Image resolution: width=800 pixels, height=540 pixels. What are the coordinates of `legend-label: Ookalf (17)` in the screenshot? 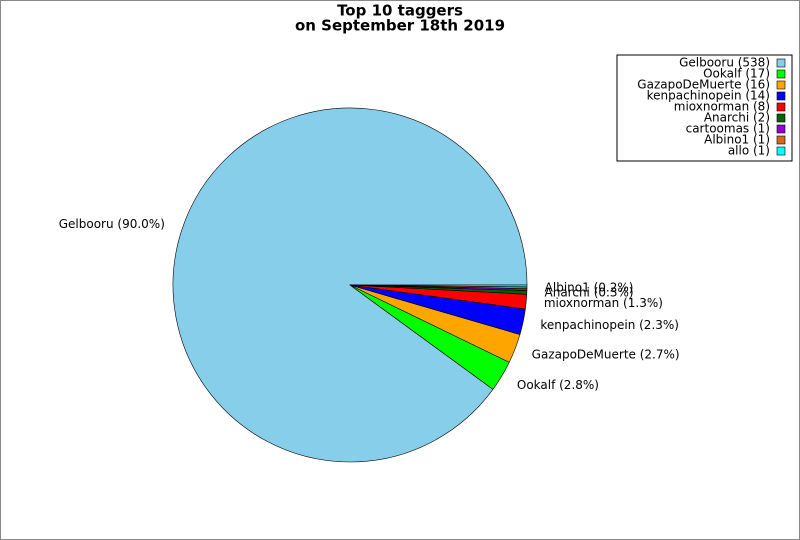 It's located at (736, 74).